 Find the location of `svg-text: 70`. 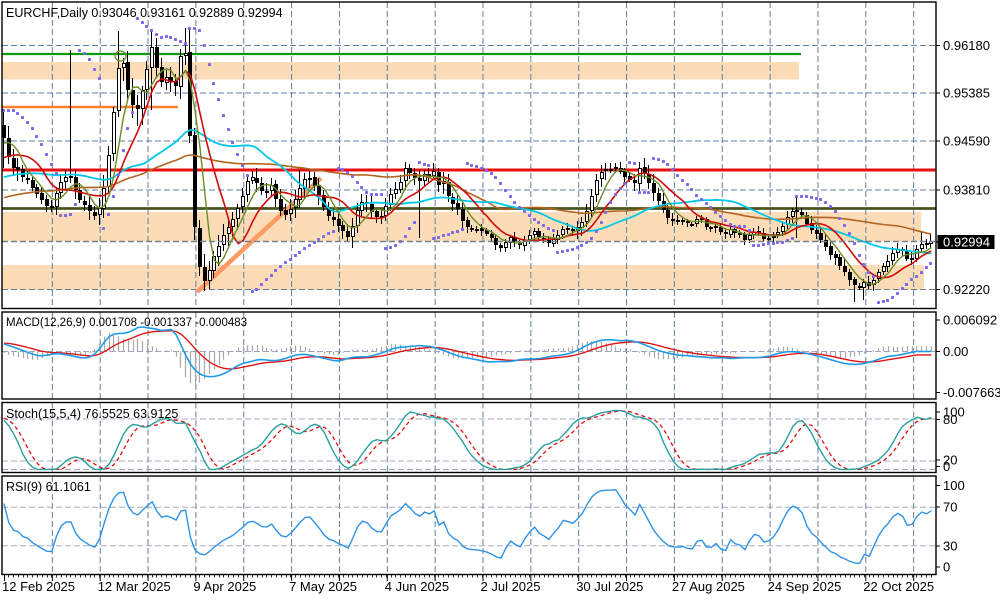

svg-text: 70 is located at coordinates (950, 507).